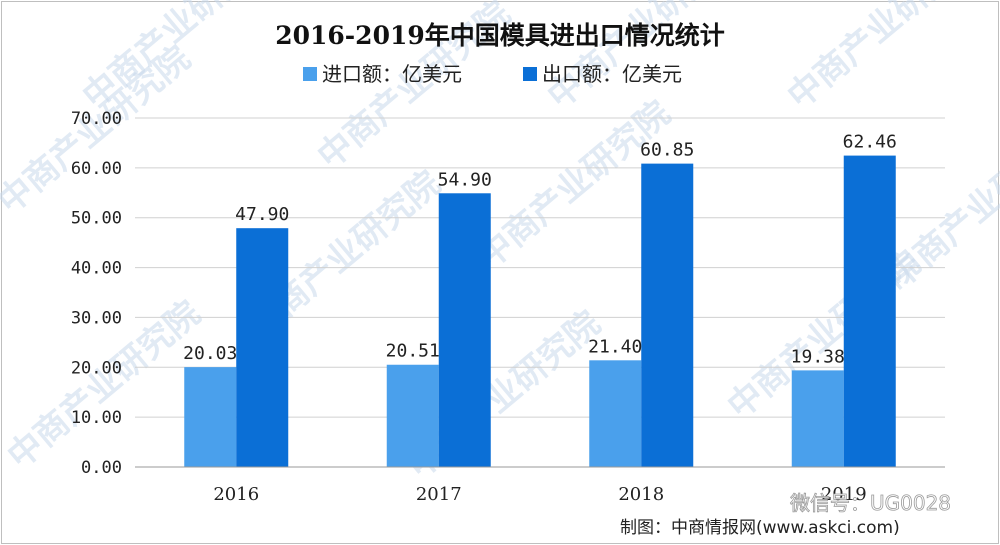  Describe the element at coordinates (615, 413) in the screenshot. I see `bar-import-2018` at that location.